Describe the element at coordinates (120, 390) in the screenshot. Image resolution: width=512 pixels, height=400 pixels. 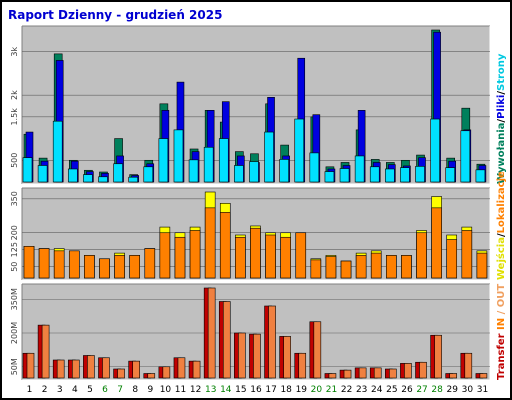
I see `x-tick-label: 7` at that location.